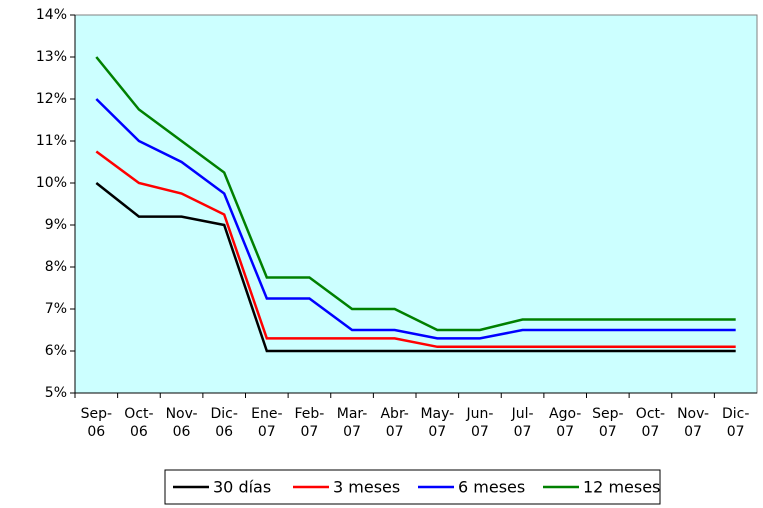 Image resolution: width=763 pixels, height=508 pixels. Describe the element at coordinates (56, 393) in the screenshot. I see `y-tick-label: 5%` at that location.